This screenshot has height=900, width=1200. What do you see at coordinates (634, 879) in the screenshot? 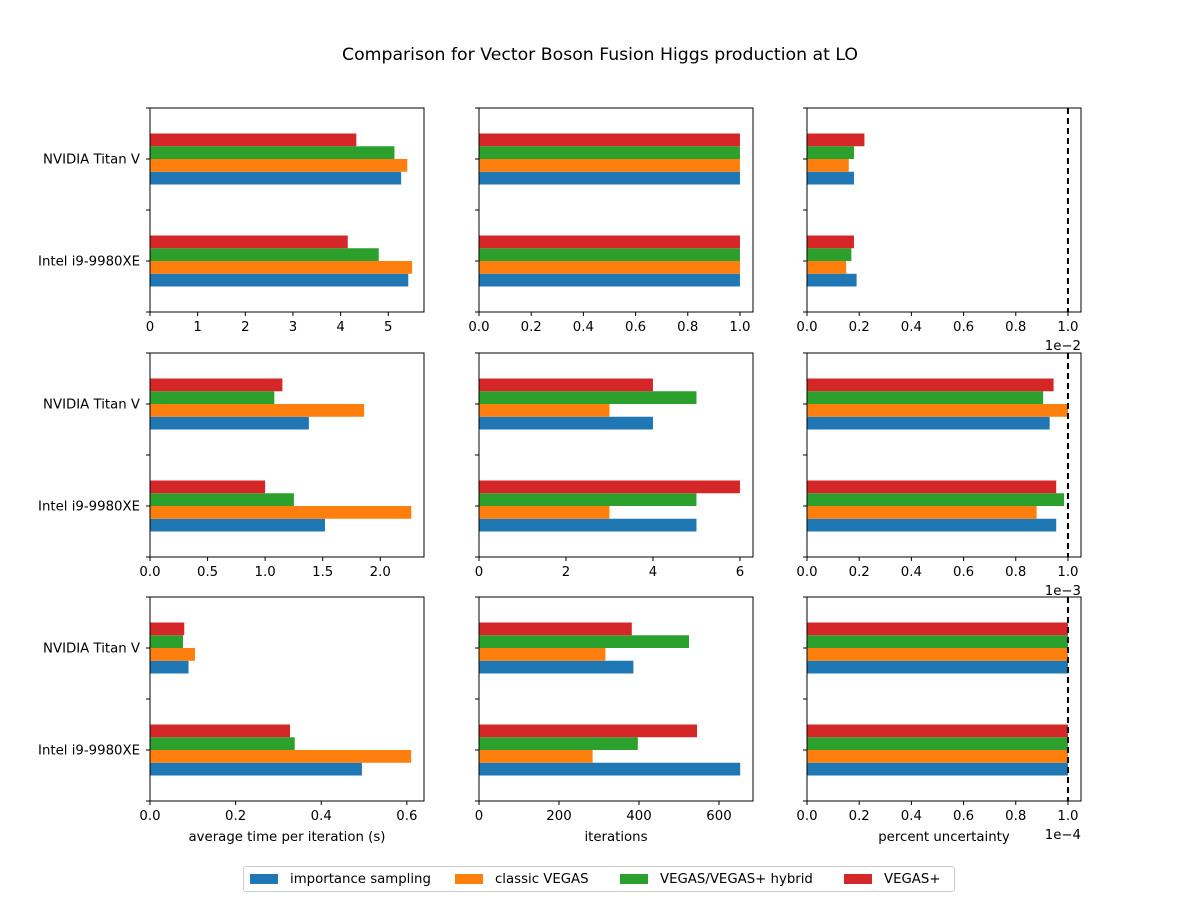
I see `legend-swatch-hybrid` at bounding box center [634, 879].